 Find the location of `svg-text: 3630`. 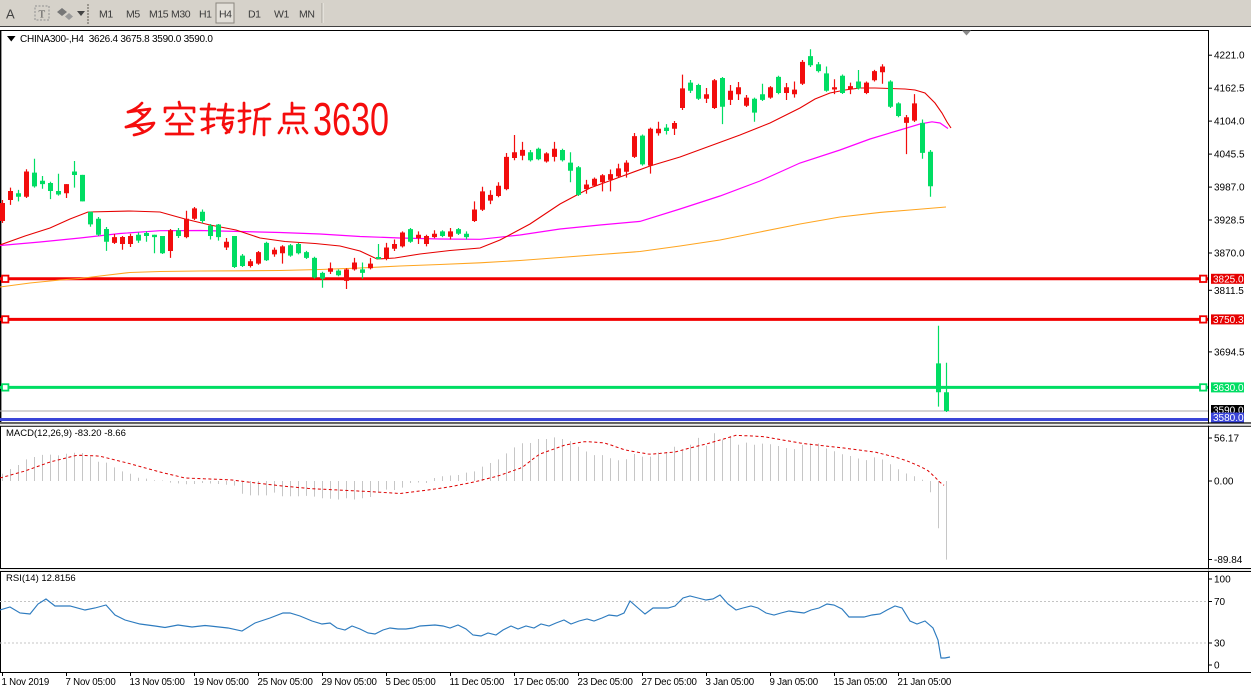

svg-text: 3630 is located at coordinates (351, 119).